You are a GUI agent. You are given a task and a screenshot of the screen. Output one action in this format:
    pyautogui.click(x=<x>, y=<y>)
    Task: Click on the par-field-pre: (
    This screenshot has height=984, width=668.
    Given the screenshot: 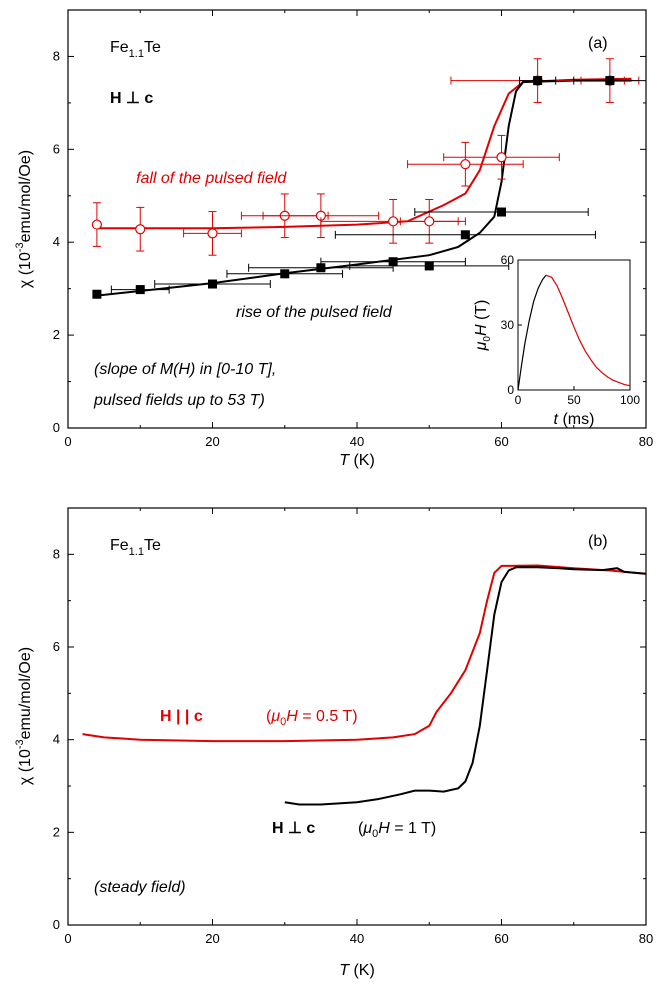 What is the action you would take?
    pyautogui.click(x=269, y=716)
    